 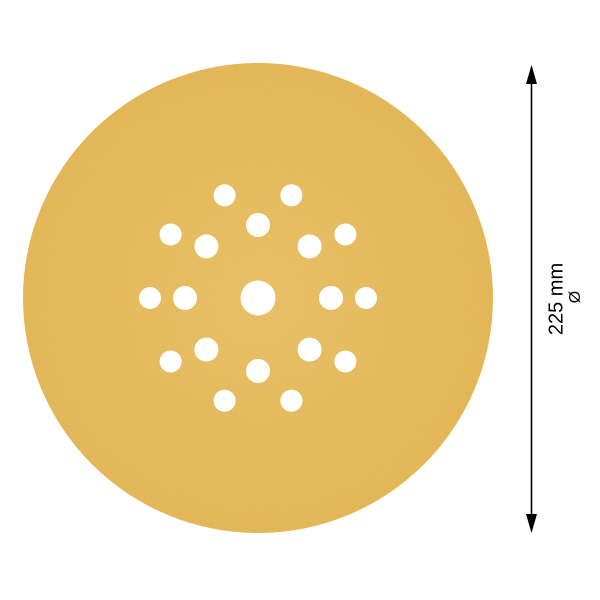 I want to click on diameter-symbol: Ø, so click(x=575, y=297).